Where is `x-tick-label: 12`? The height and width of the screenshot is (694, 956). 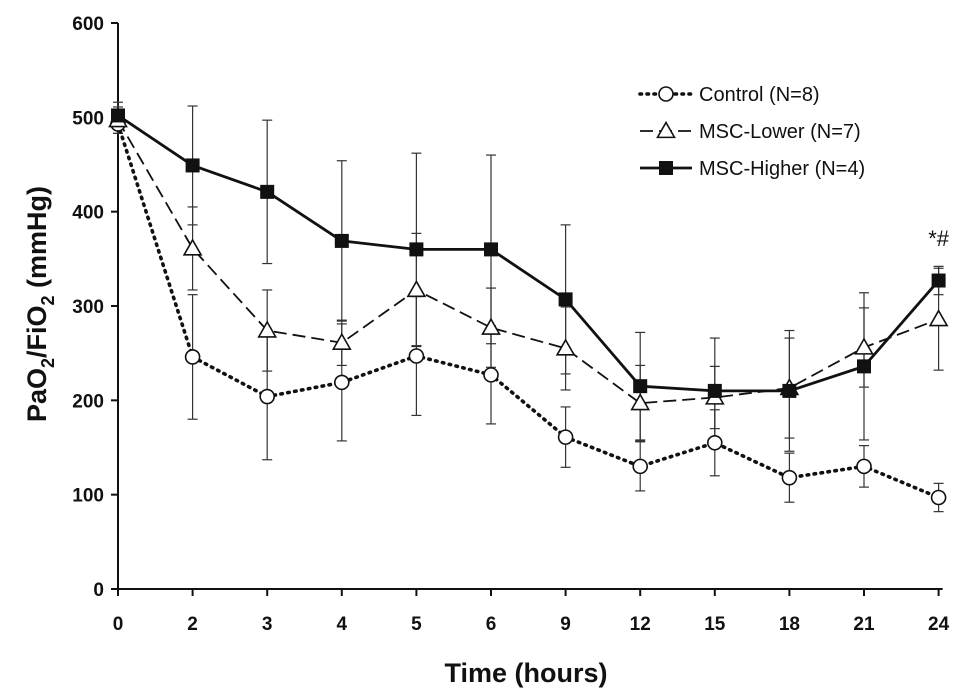 x-tick-label: 12 is located at coordinates (640, 624).